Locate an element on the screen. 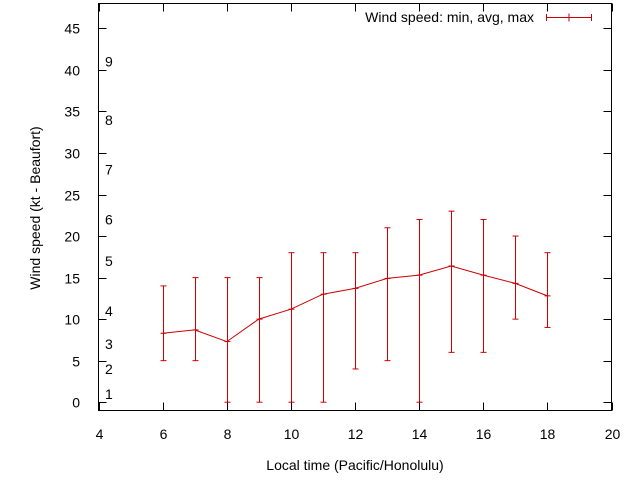 The height and width of the screenshot is (480, 640). y-tick-label: 5 is located at coordinates (76, 362).